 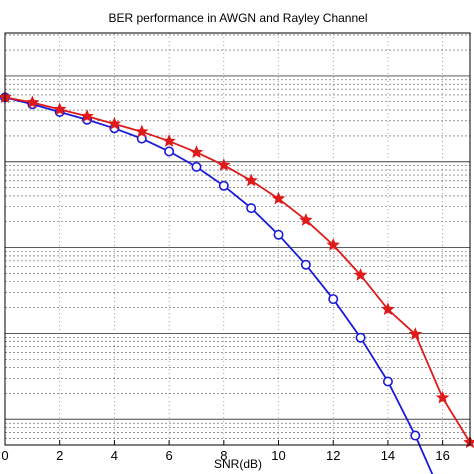 I want to click on x-tick-label: 10, so click(x=278, y=455).